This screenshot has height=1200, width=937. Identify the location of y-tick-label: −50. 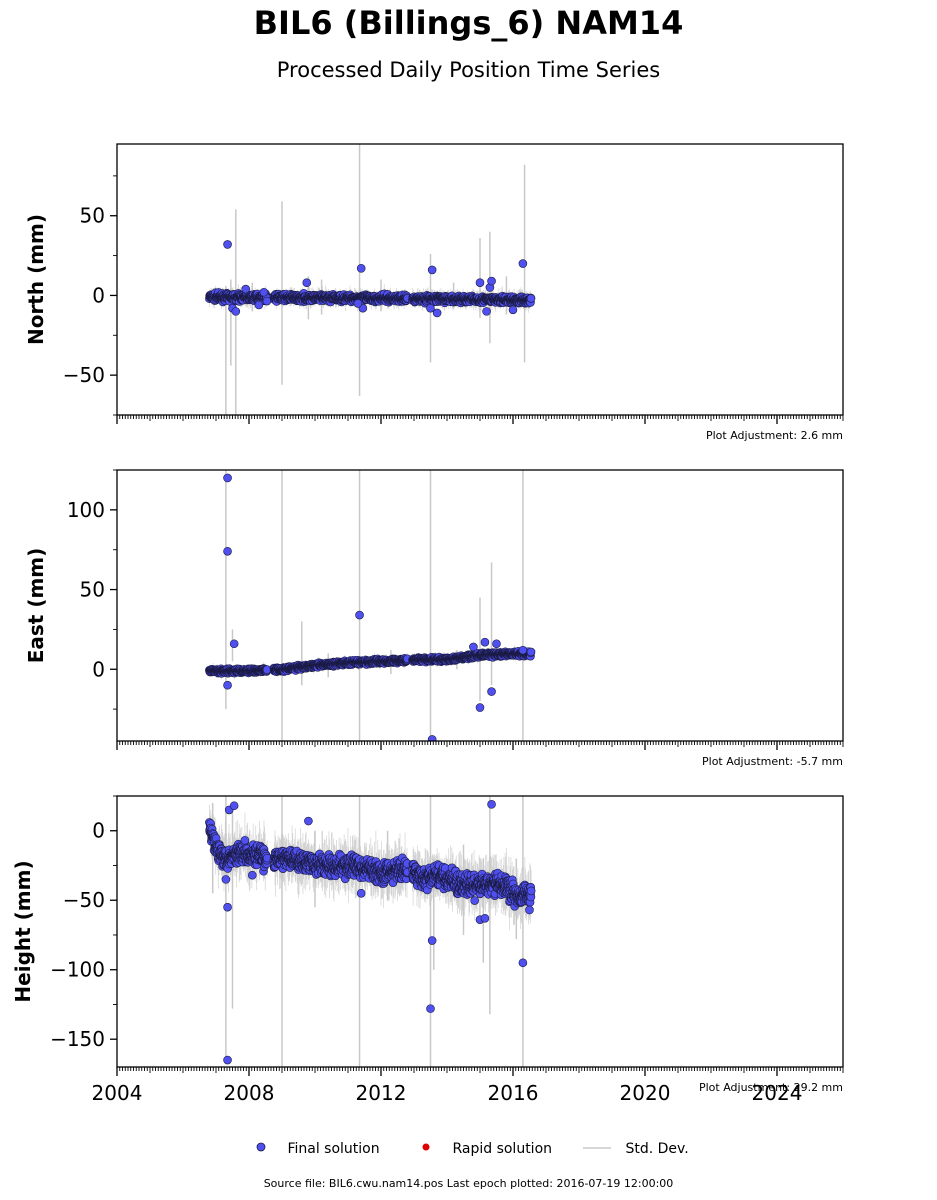
(84, 375).